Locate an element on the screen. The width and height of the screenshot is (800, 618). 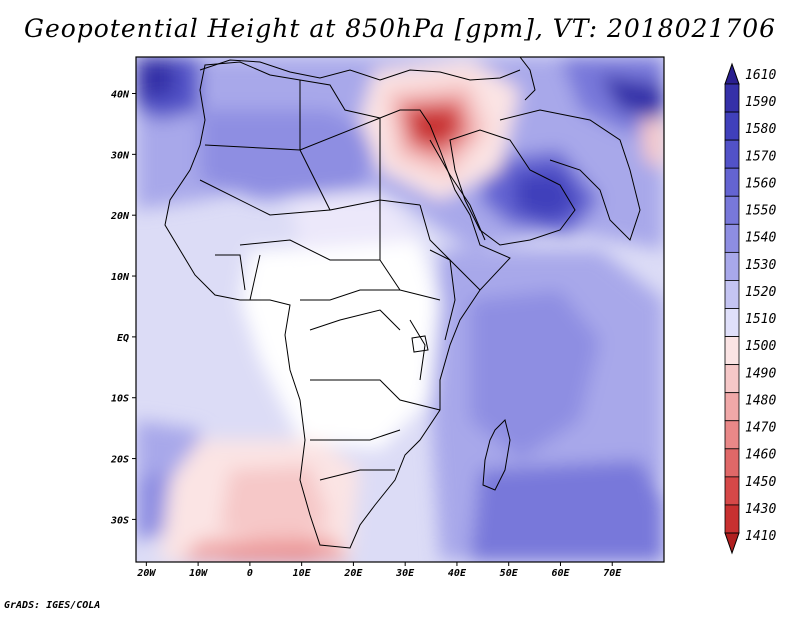
credit-text: GrADS: IGES/COLA is located at coordinates (52, 605).